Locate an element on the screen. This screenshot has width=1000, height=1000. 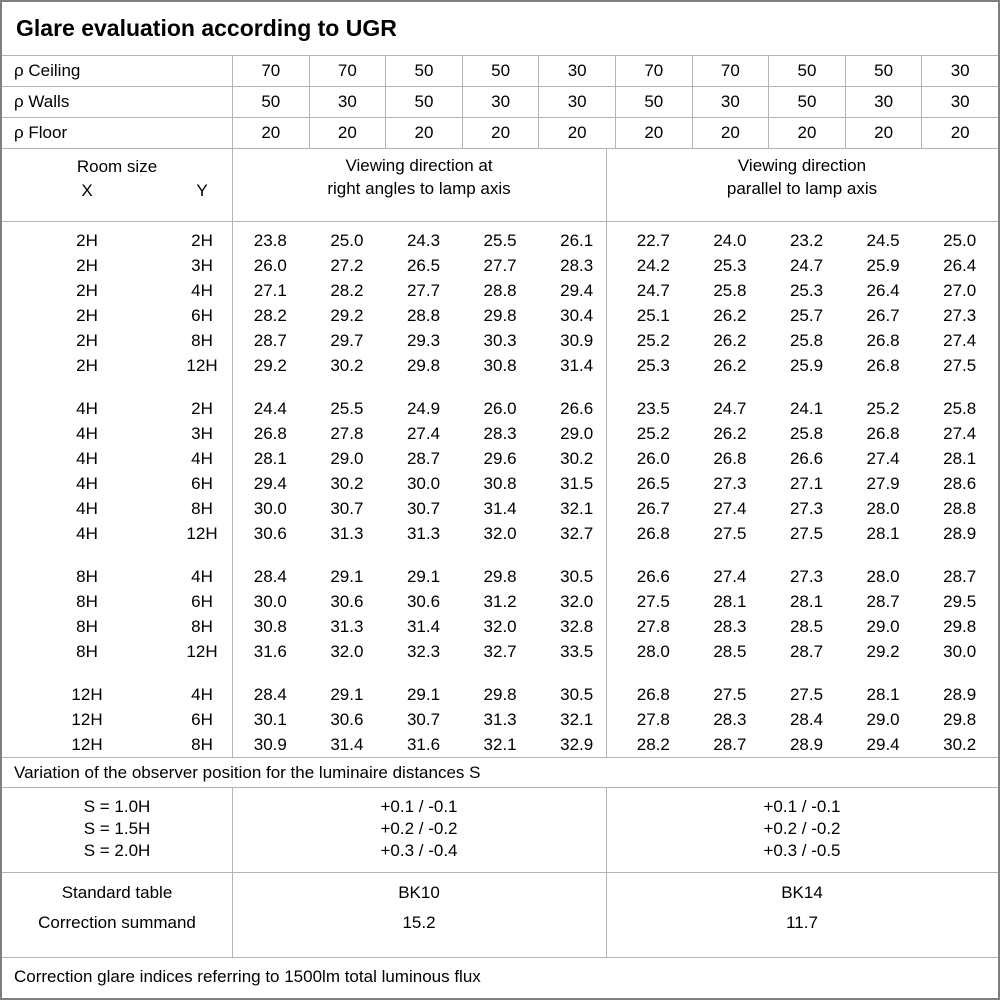
ugr-value: 24.5 is located at coordinates (883, 240).